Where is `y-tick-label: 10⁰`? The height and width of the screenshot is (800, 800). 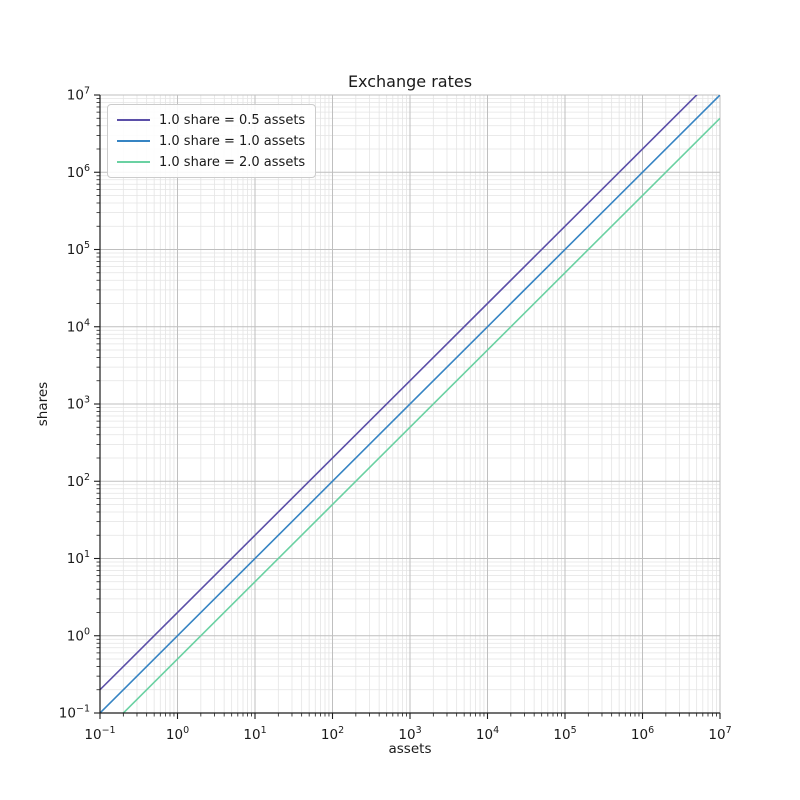 y-tick-label: 10⁰ is located at coordinates (78, 635).